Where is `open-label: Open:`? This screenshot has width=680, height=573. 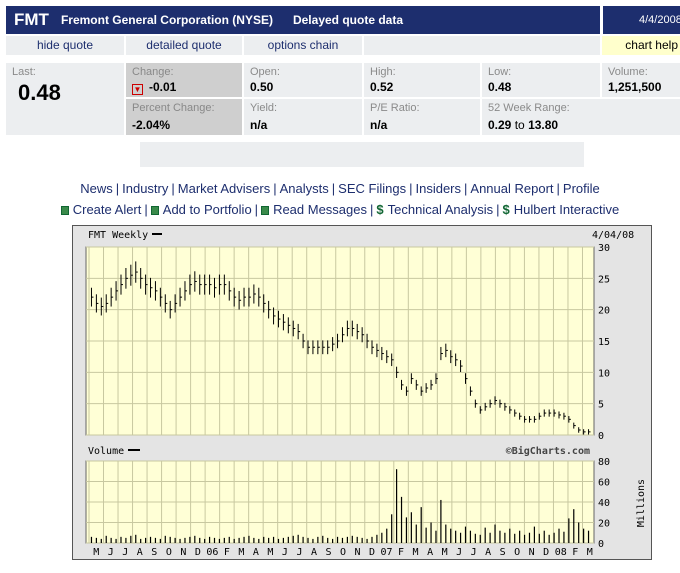
open-label: Open: is located at coordinates (265, 72).